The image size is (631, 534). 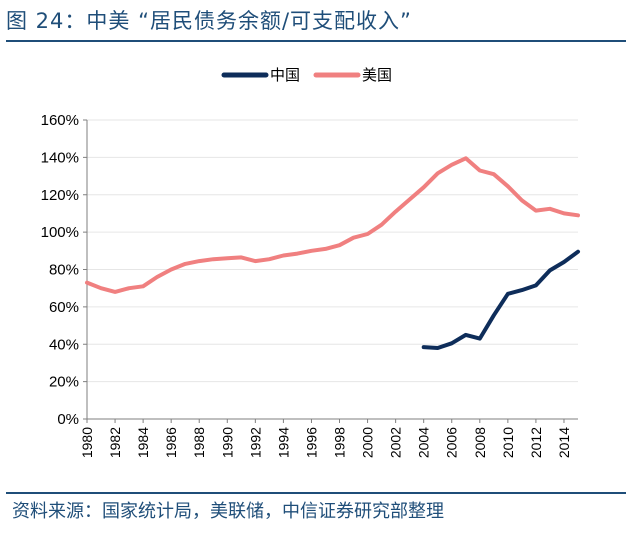 What do you see at coordinates (480, 442) in the screenshot?
I see `x-tick-label: 2008` at bounding box center [480, 442].